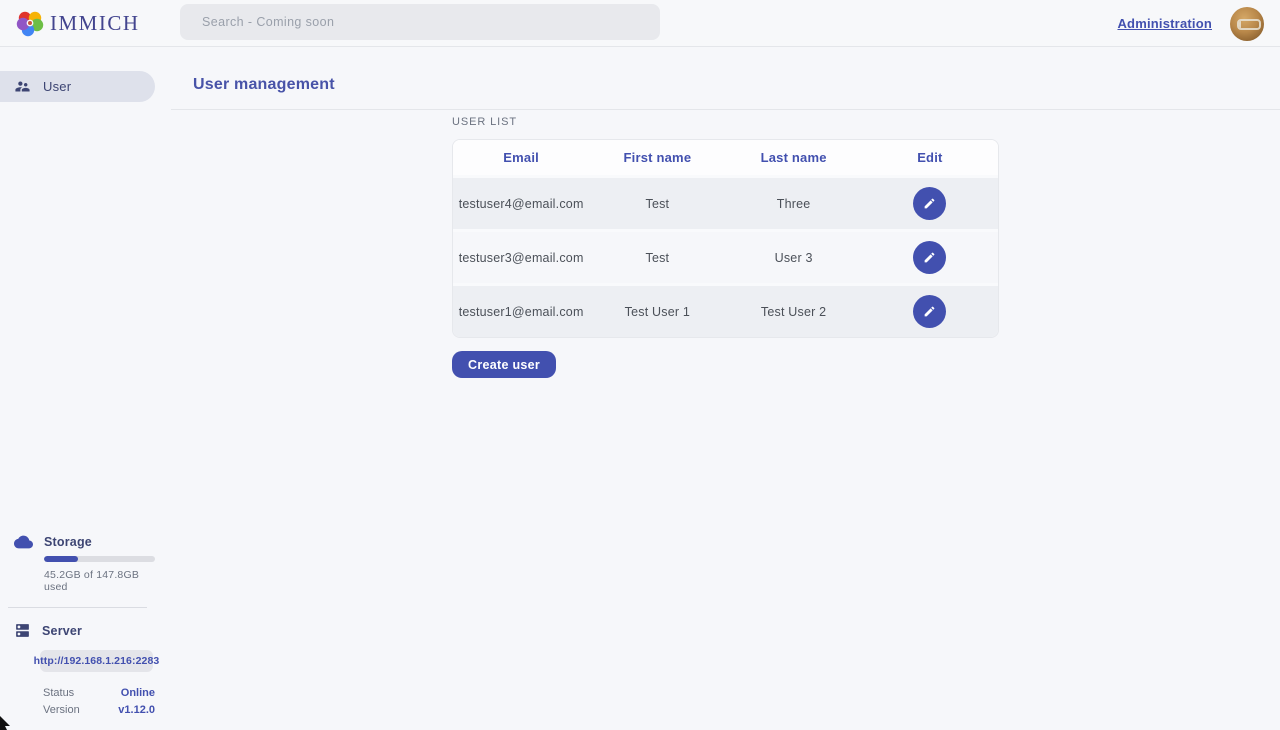  What do you see at coordinates (92, 581) in the screenshot?
I see `storage-usage-text: 45.2GB of 147.8GB used` at bounding box center [92, 581].